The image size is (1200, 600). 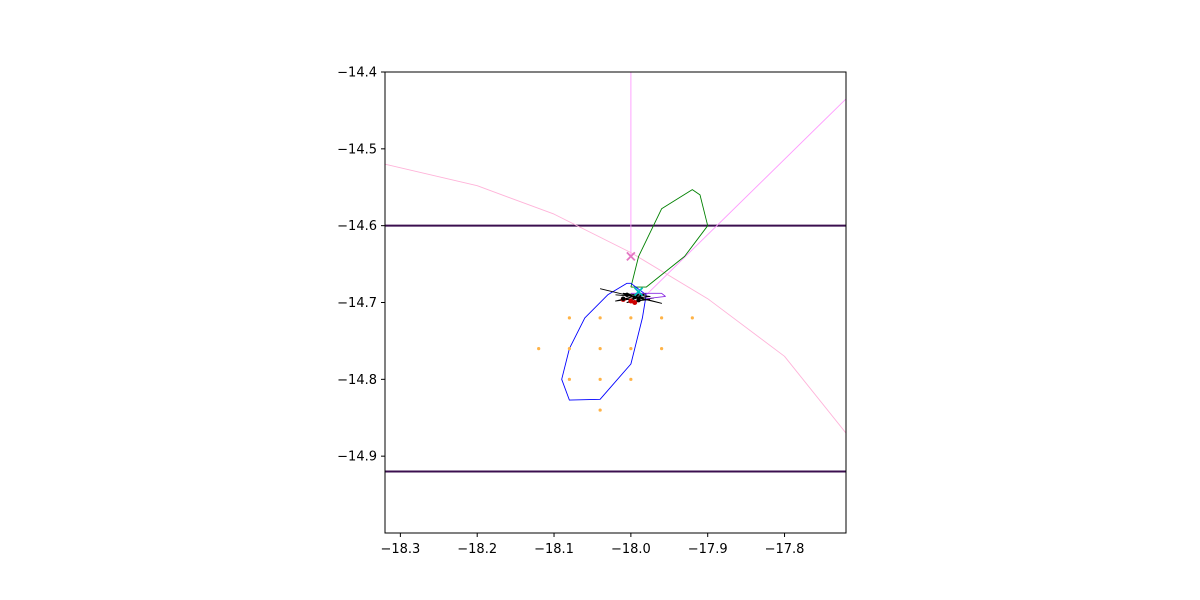 What do you see at coordinates (785, 549) in the screenshot?
I see `x-tick-label-5: −17.8` at bounding box center [785, 549].